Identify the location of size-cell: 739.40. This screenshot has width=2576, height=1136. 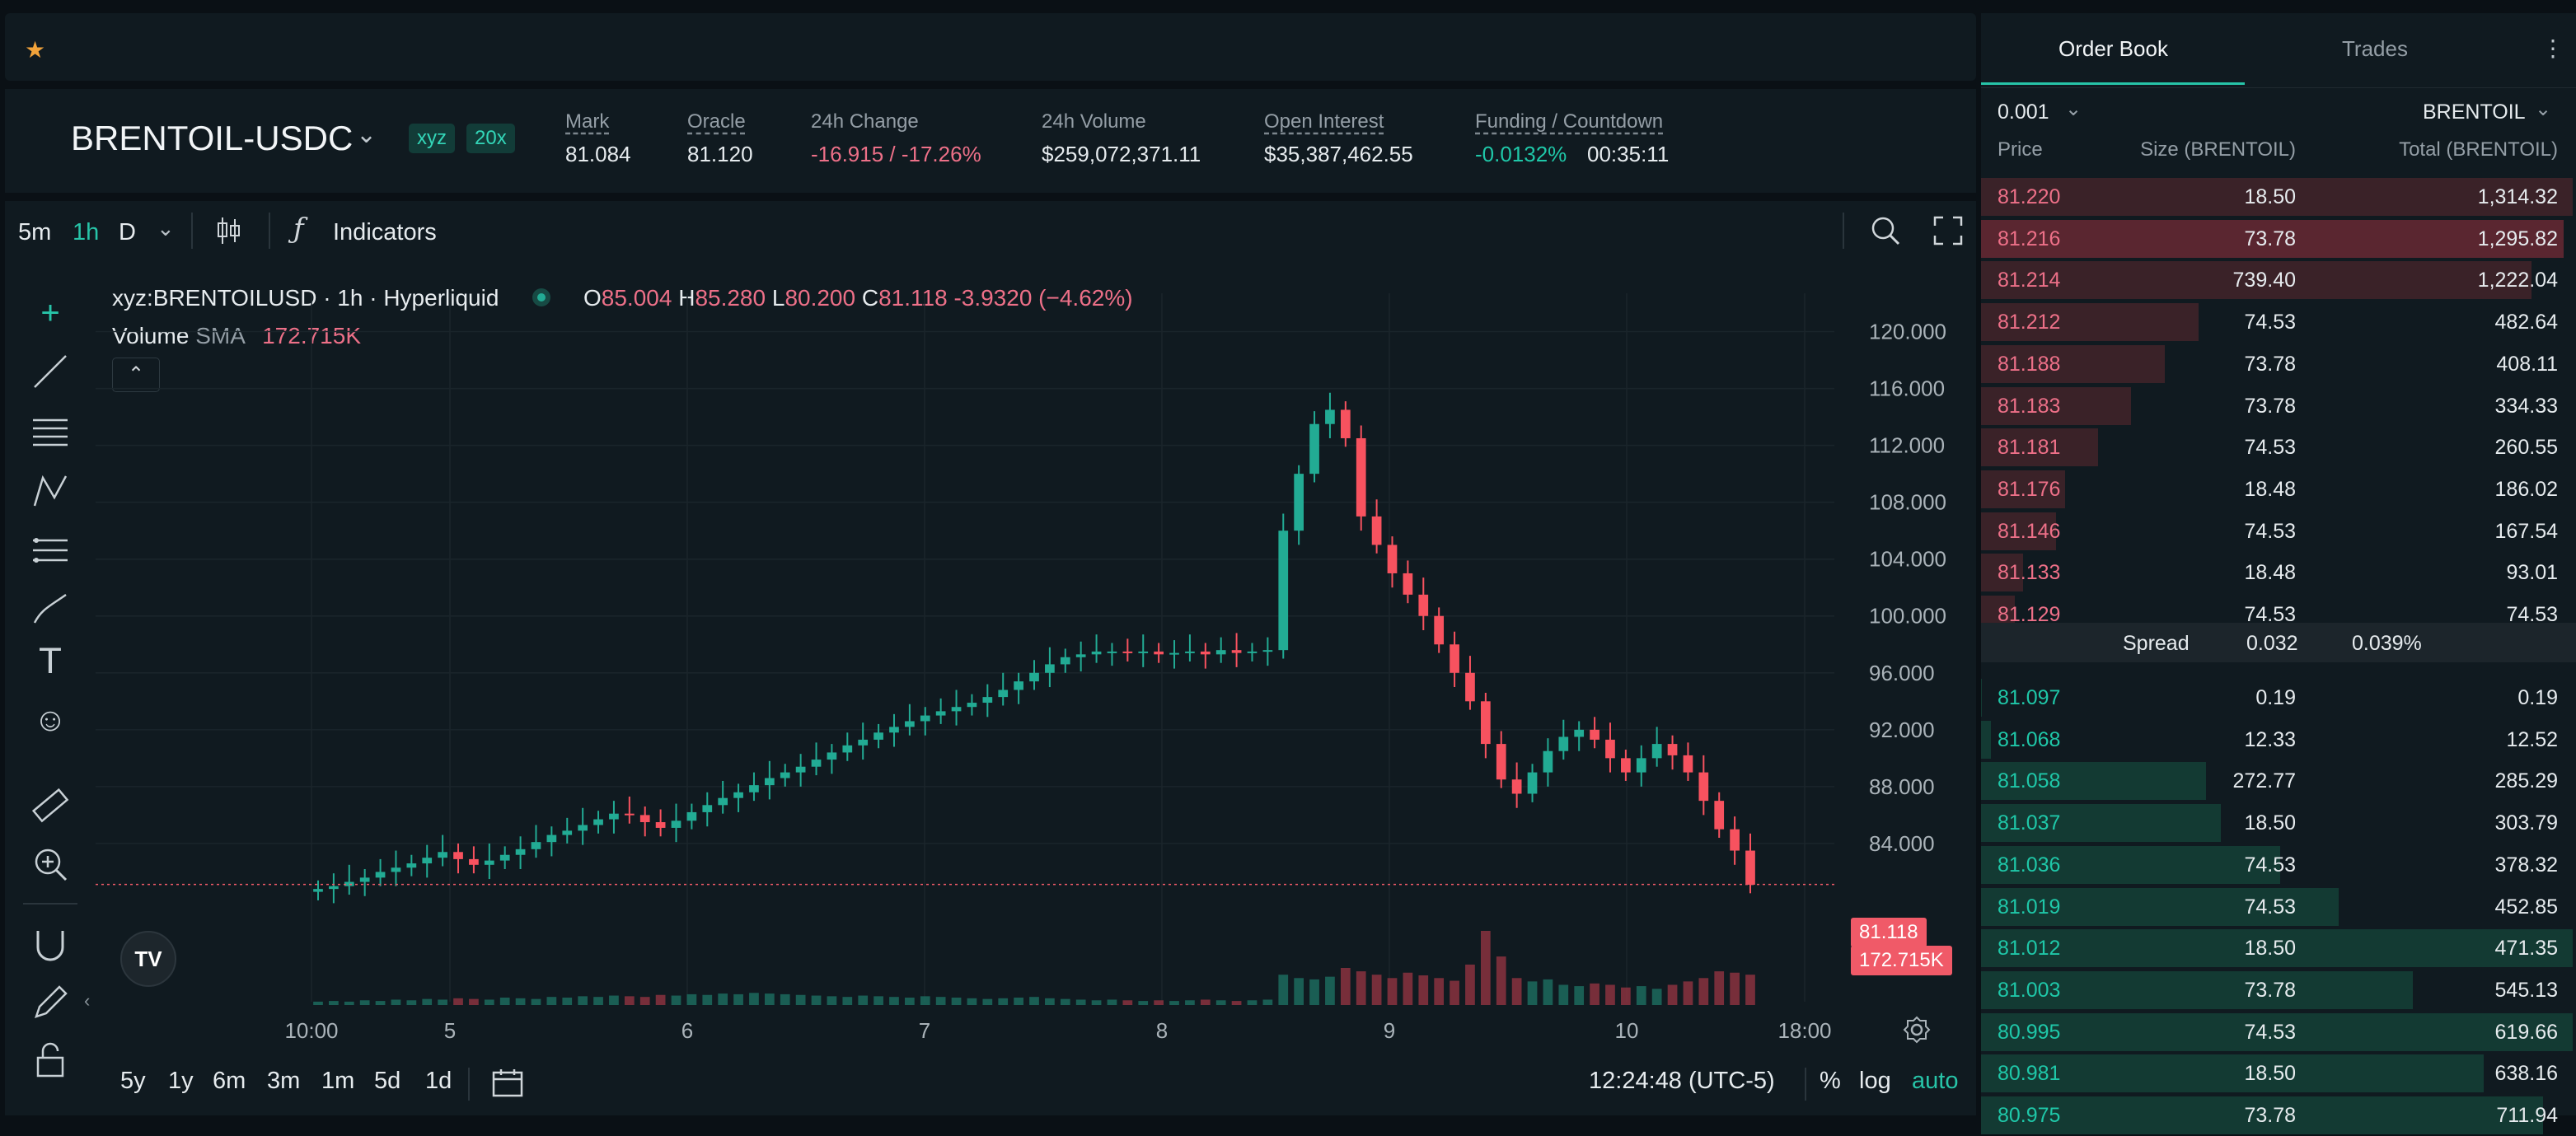
(2264, 280).